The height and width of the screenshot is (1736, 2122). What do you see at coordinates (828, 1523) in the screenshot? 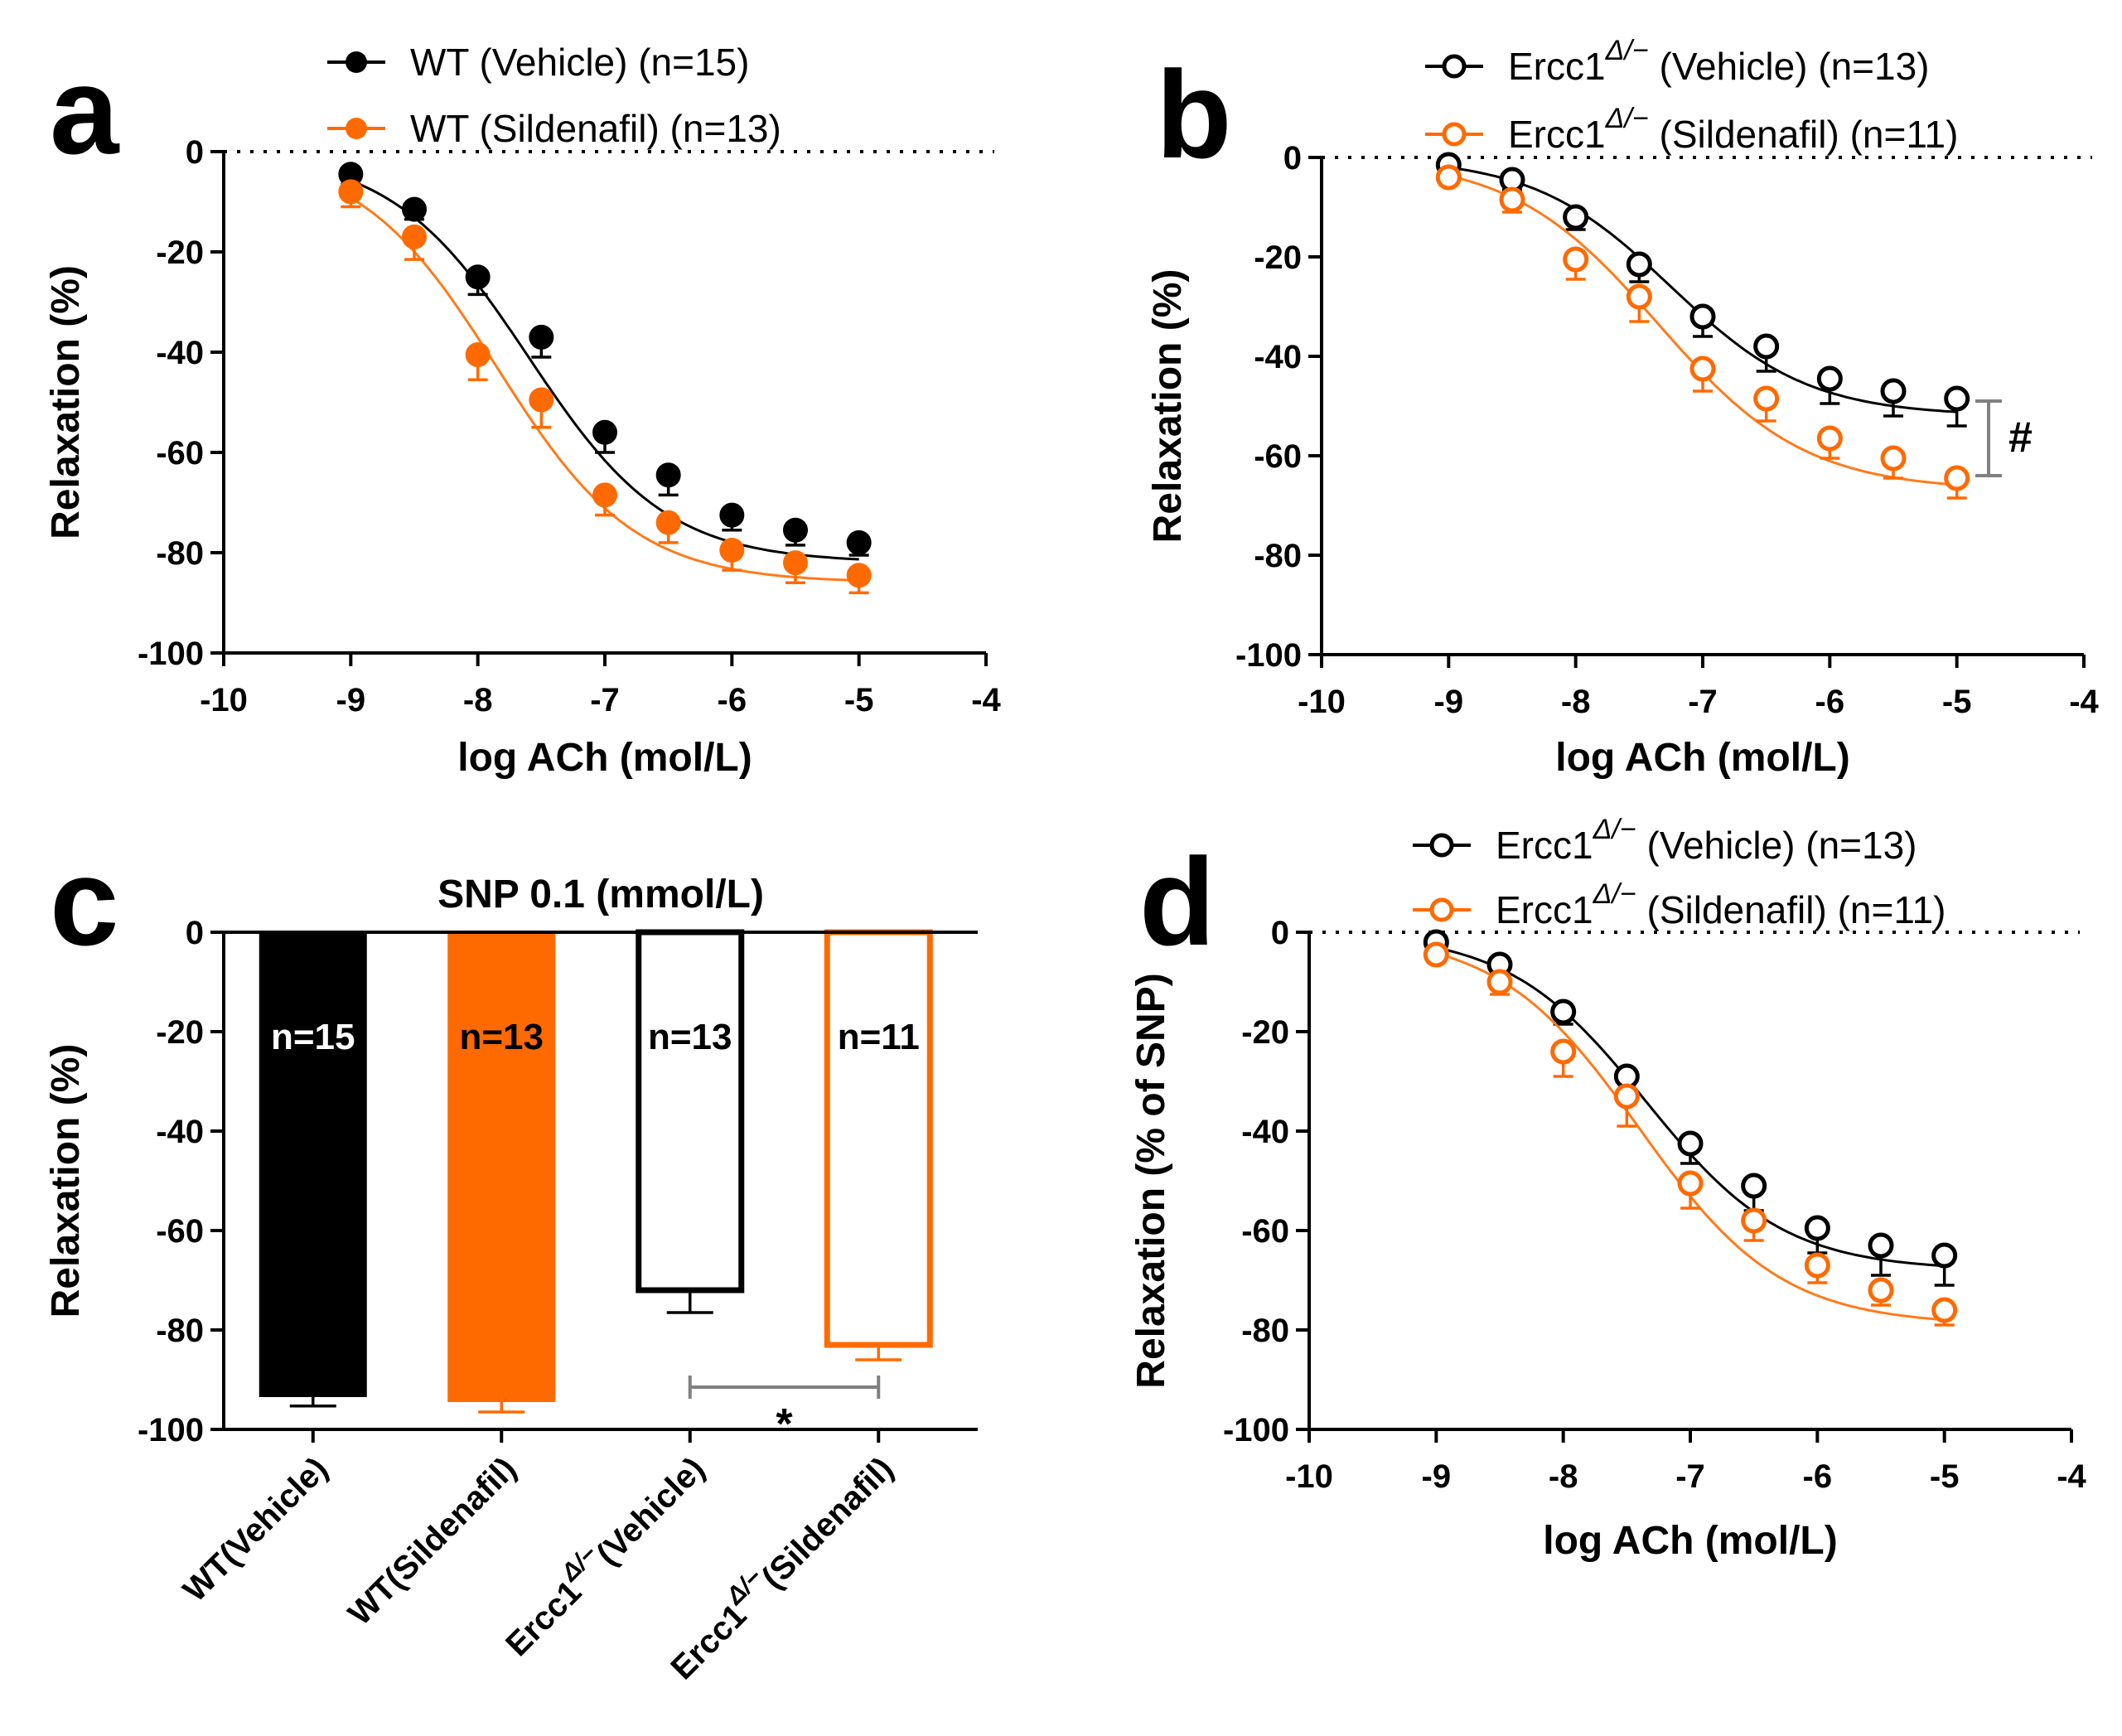
I see `x-tick-label-tail: (Sildenafil)` at bounding box center [828, 1523].